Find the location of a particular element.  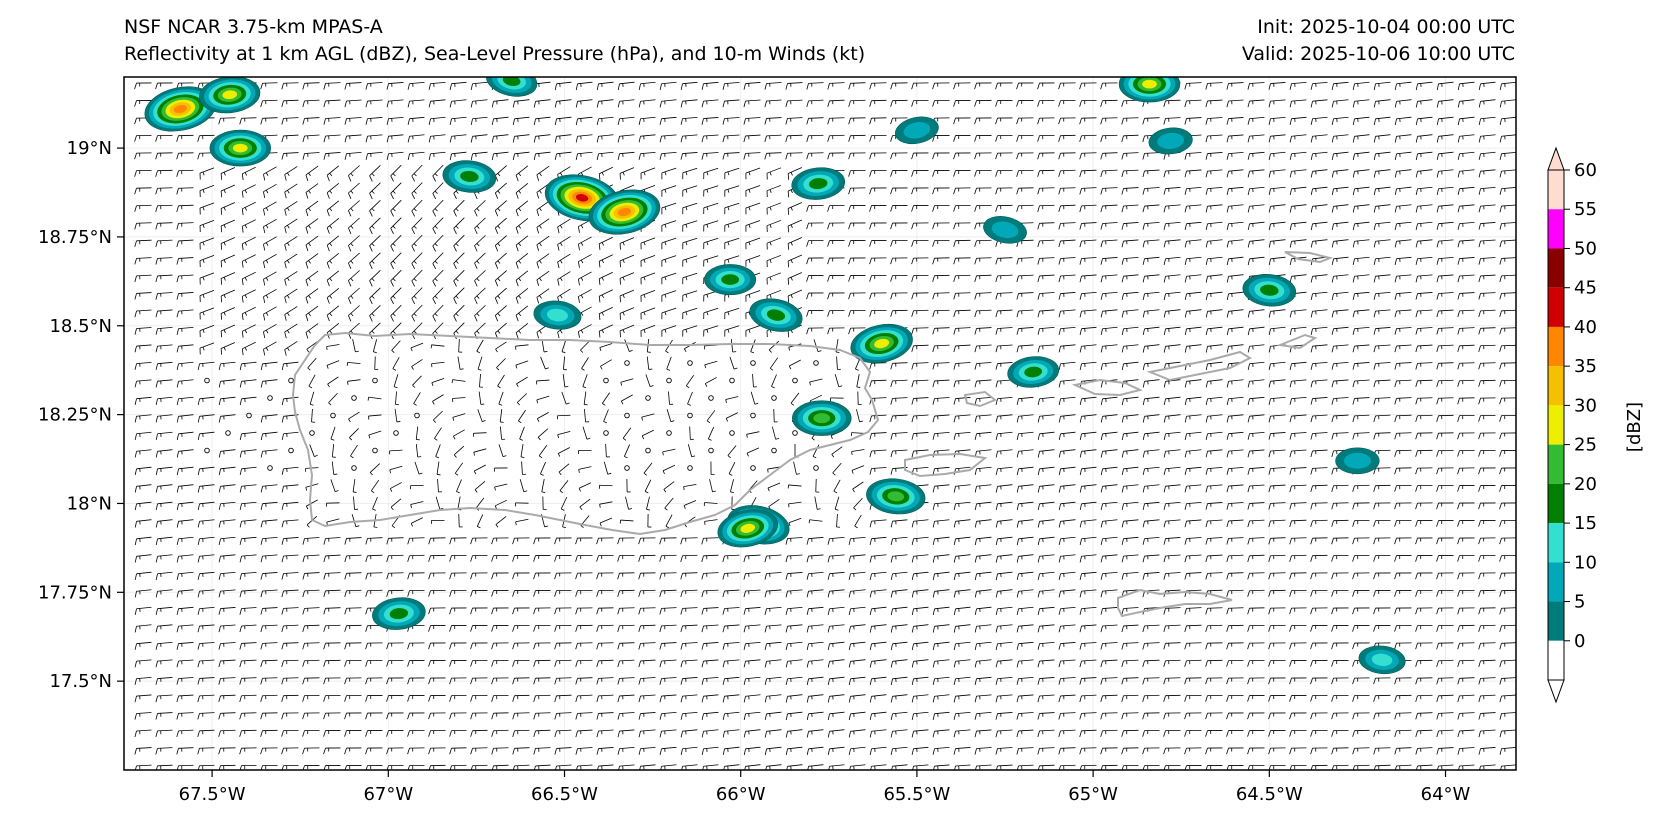

colorbar-tick-label: 20 is located at coordinates (1585, 484).